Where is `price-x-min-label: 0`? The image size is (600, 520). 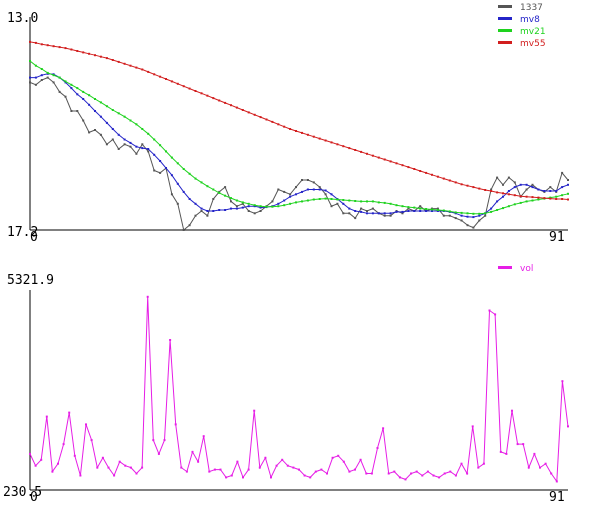 price-x-min-label: 0 is located at coordinates (34, 237).